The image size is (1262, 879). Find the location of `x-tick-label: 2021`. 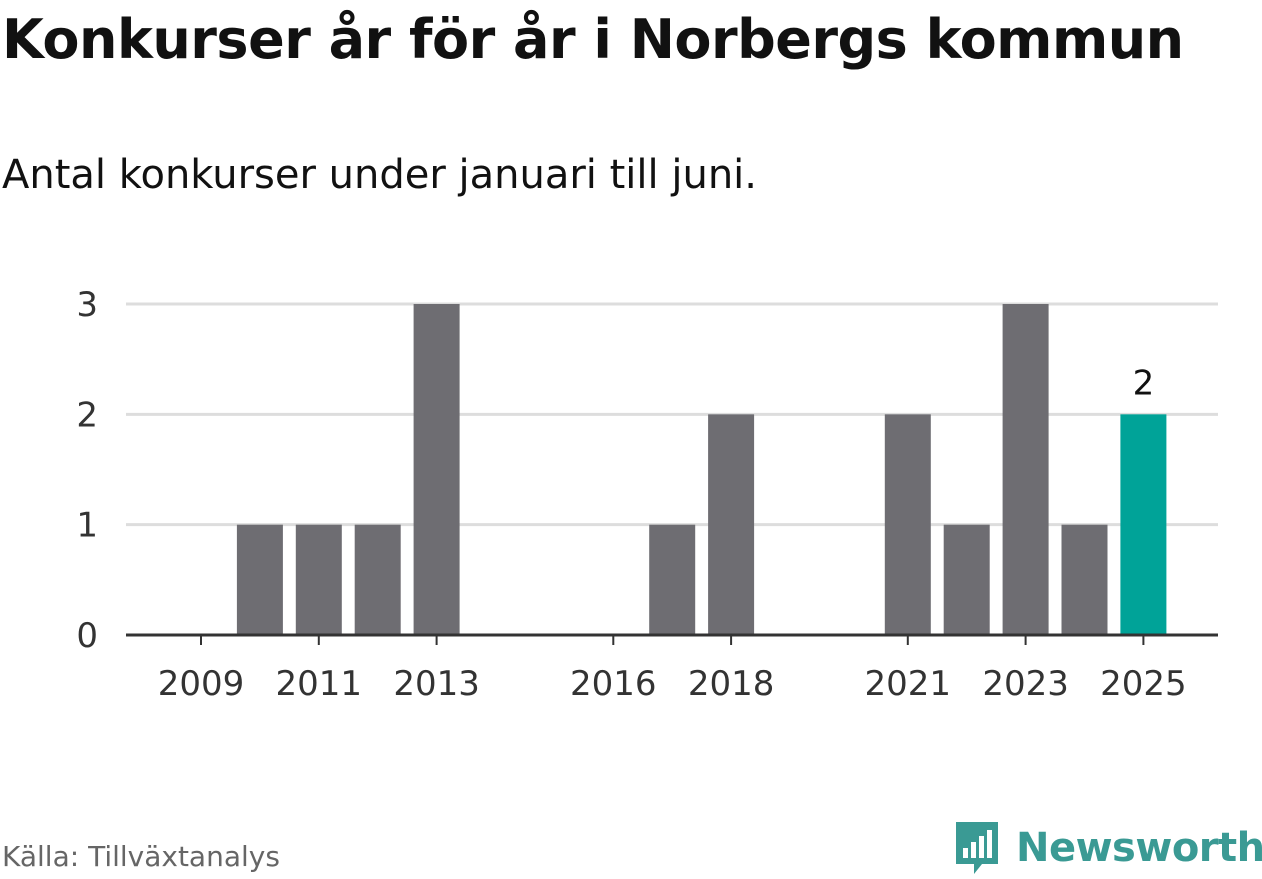

x-tick-label: 2021 is located at coordinates (908, 684).